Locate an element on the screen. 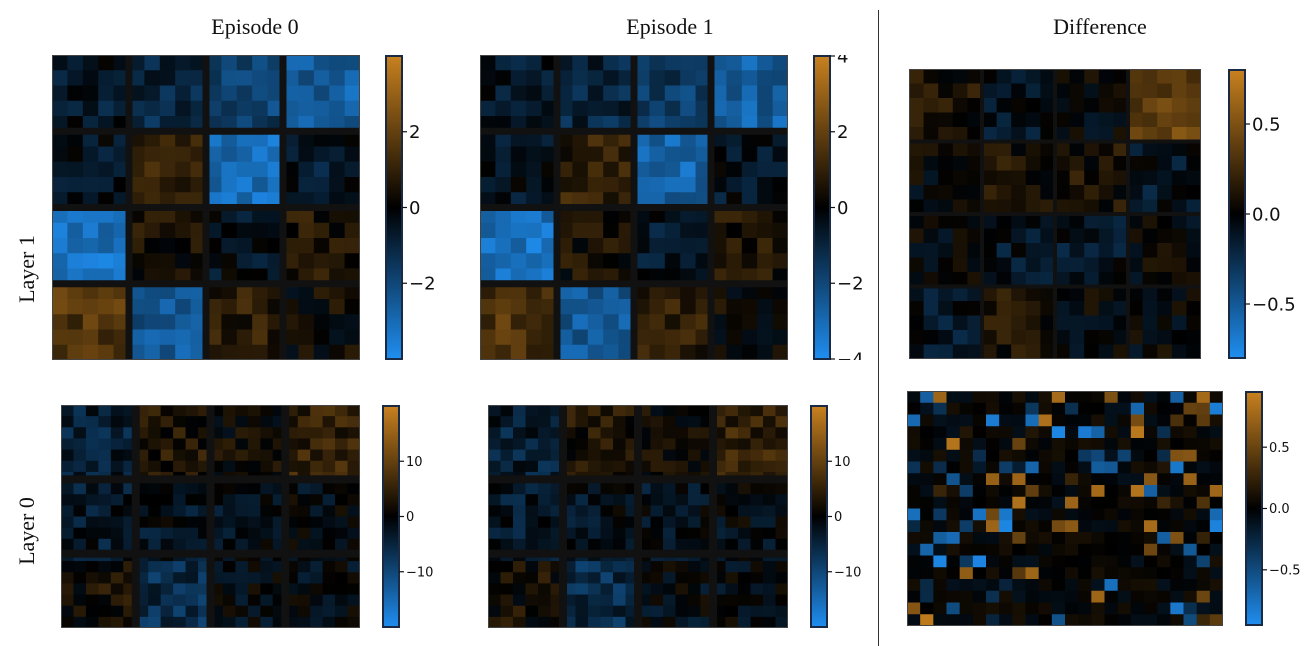 The height and width of the screenshot is (646, 1315). block-divider is located at coordinates (285, 516).